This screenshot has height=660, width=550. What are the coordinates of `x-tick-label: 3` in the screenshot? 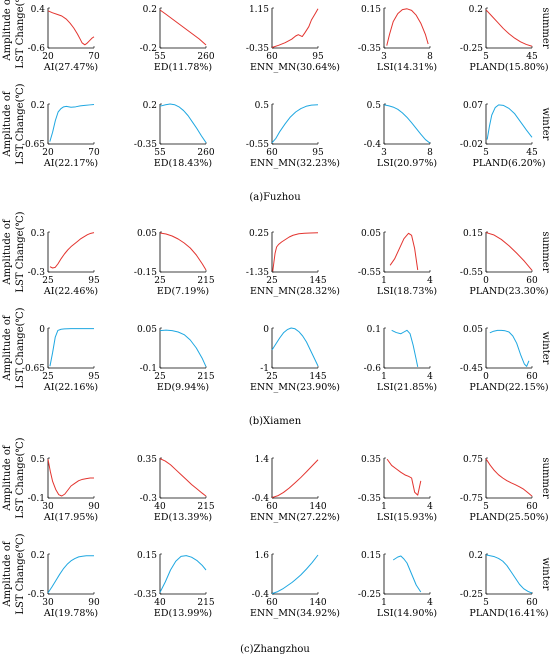 It's located at (384, 153).